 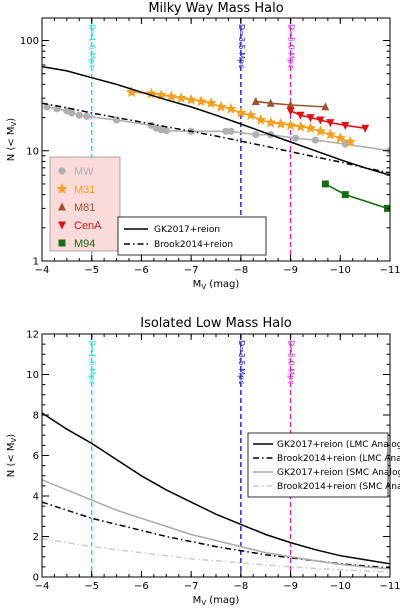 I want to click on model-legend-label: Brook2014+reion (SMC Analogs), so click(x=338, y=487).